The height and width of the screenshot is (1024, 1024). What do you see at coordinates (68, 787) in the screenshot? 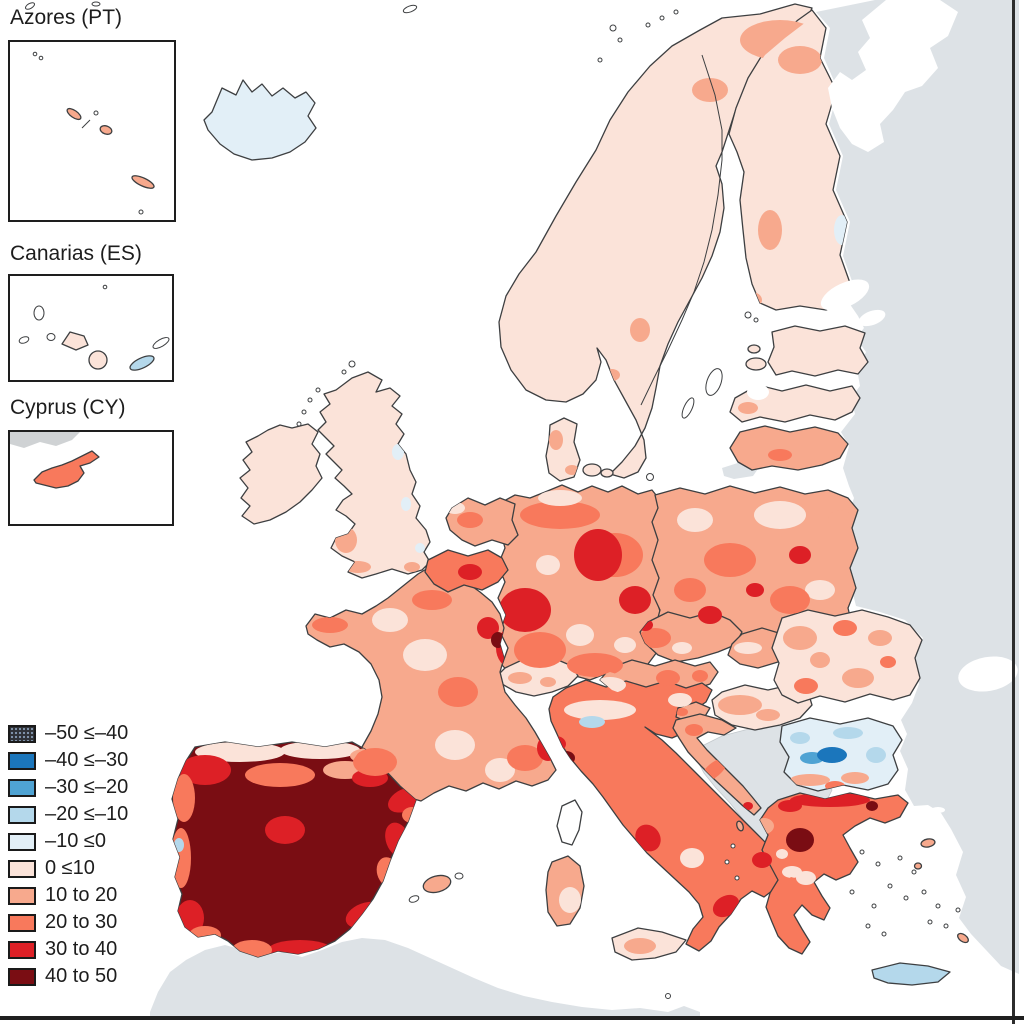
I see `legend-row: –30 ≤–20` at bounding box center [68, 787].